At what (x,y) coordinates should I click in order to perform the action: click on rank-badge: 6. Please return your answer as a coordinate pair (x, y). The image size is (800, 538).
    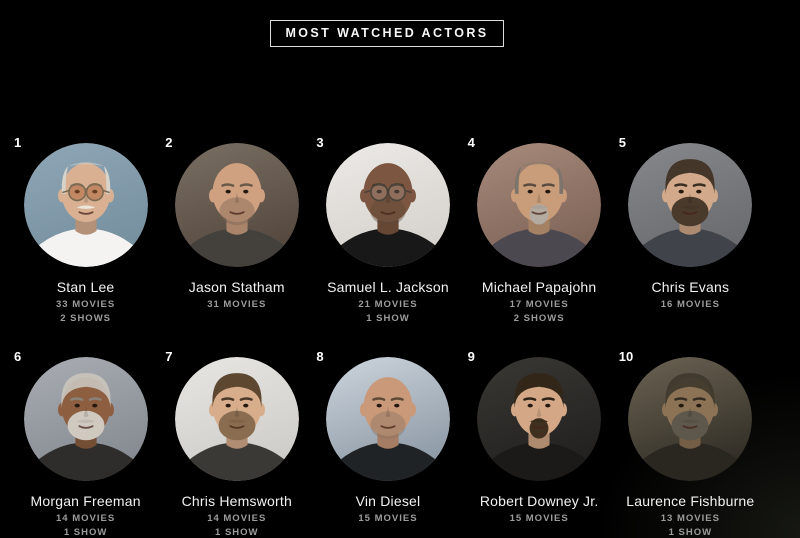
    Looking at the image, I should click on (18, 356).